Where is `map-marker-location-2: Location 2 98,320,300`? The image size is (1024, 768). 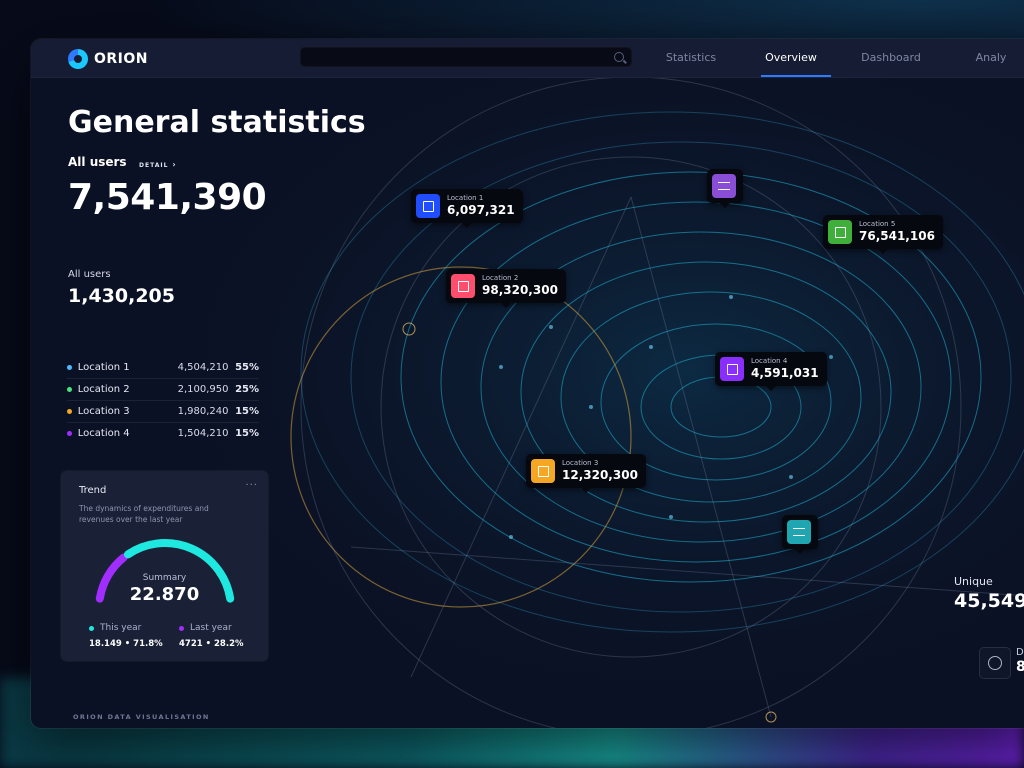 map-marker-location-2: Location 2 98,320,300 is located at coordinates (506, 288).